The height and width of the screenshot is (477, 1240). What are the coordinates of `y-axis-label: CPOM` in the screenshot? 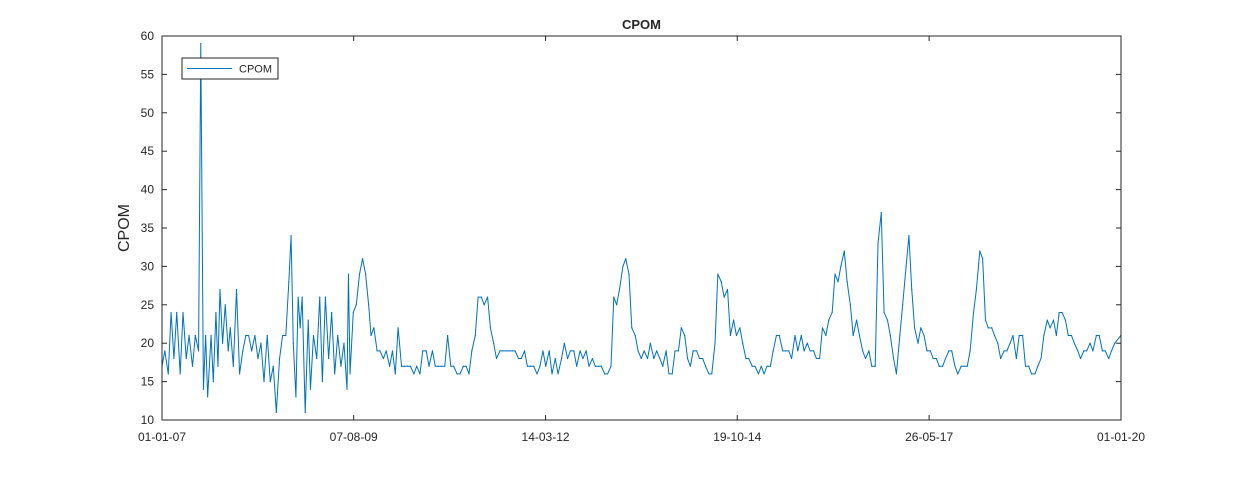 It's located at (124, 228).